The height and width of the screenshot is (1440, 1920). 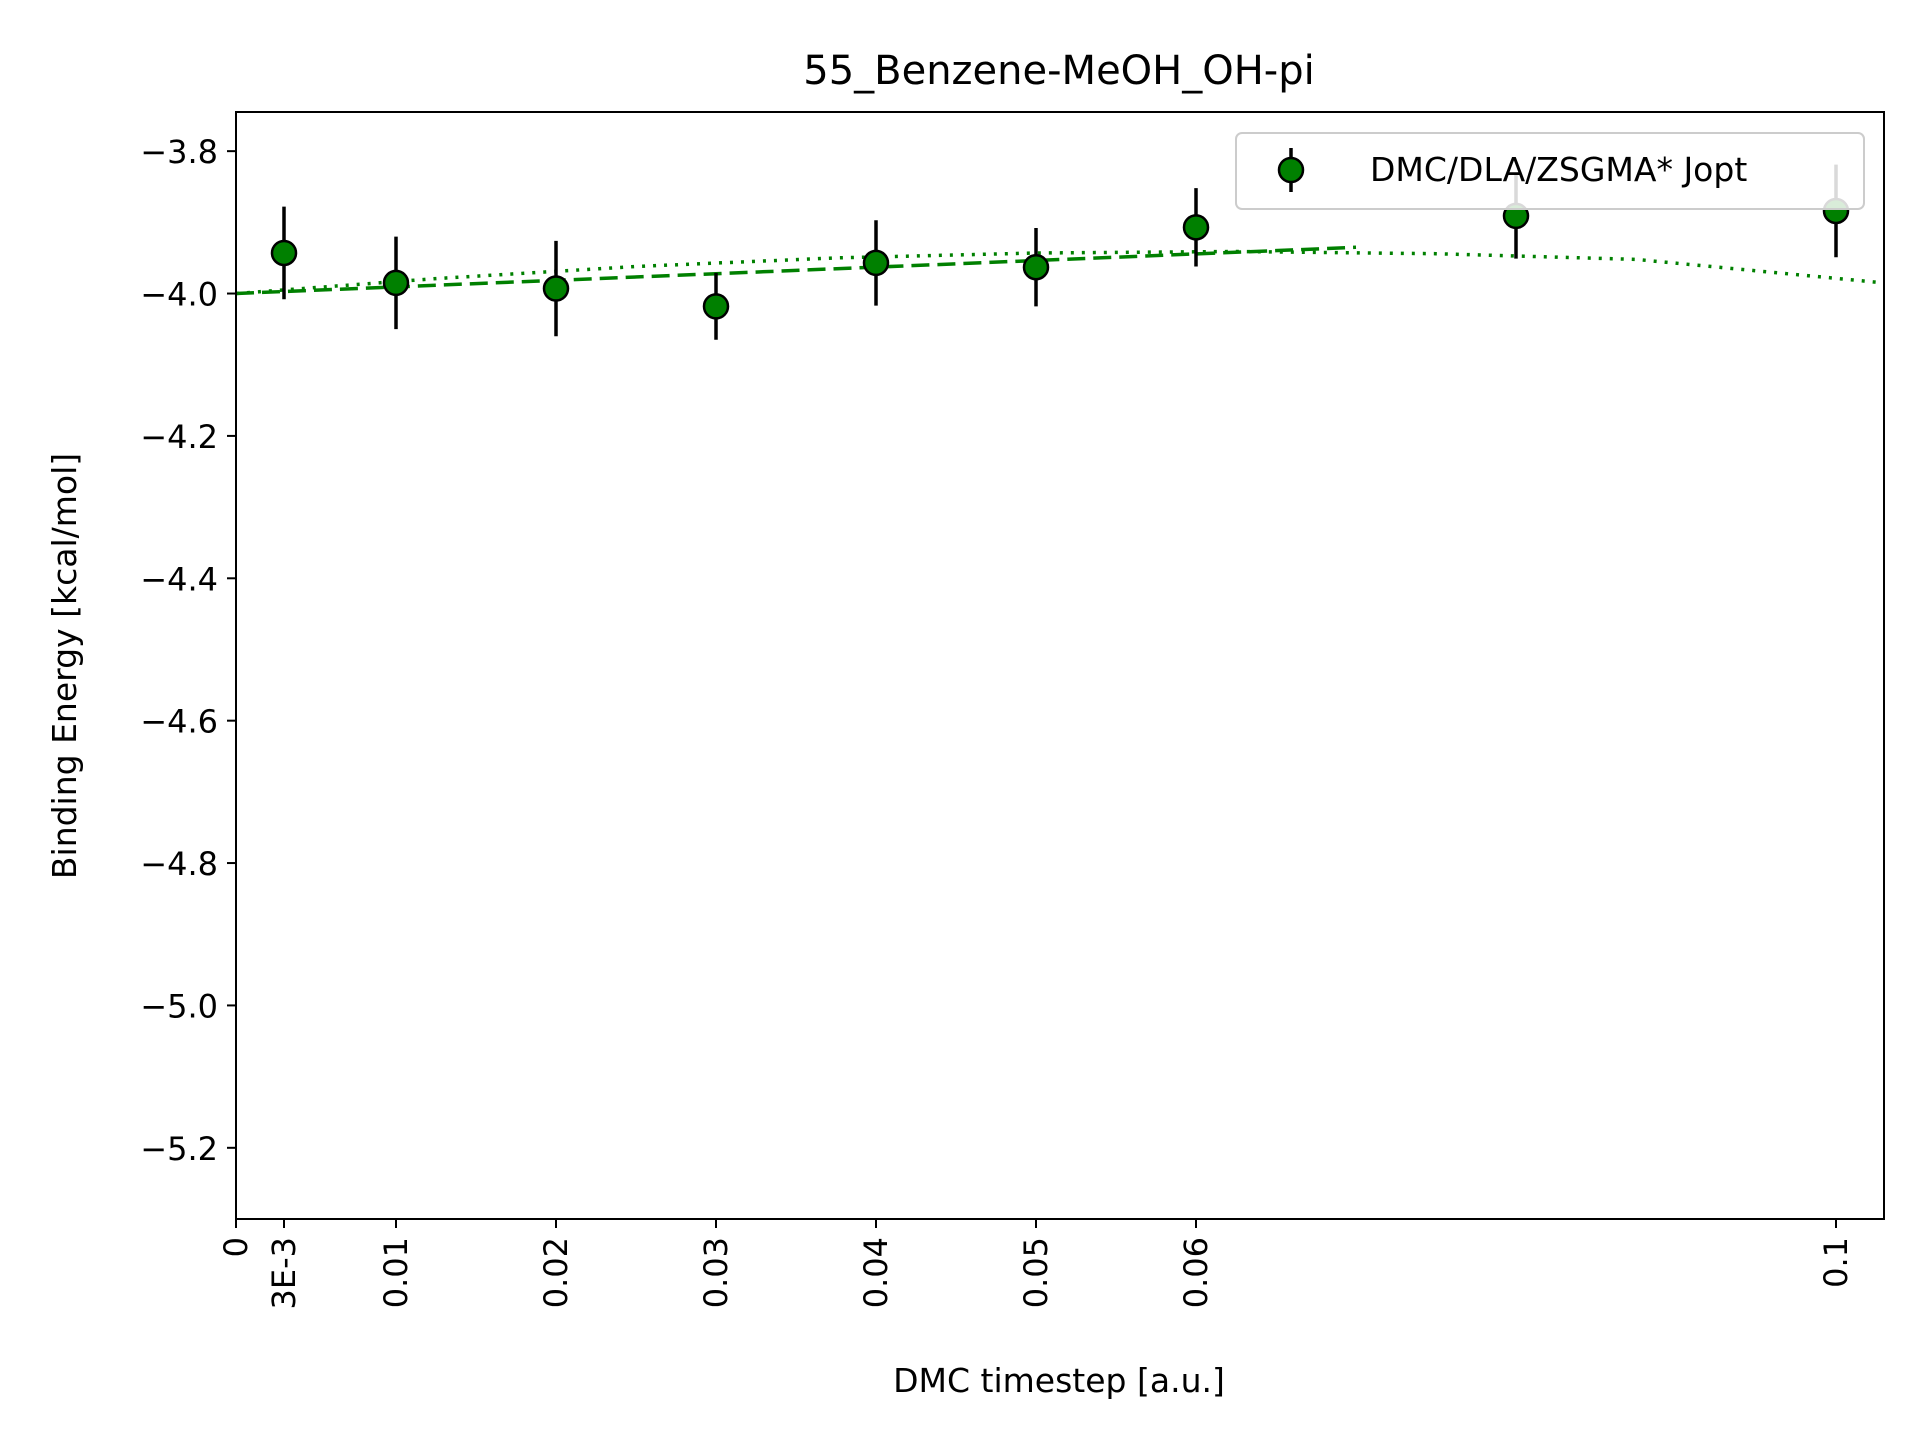 I want to click on chart-title: 55_Benzene-MeOH_OH-pi, so click(x=1058, y=71).